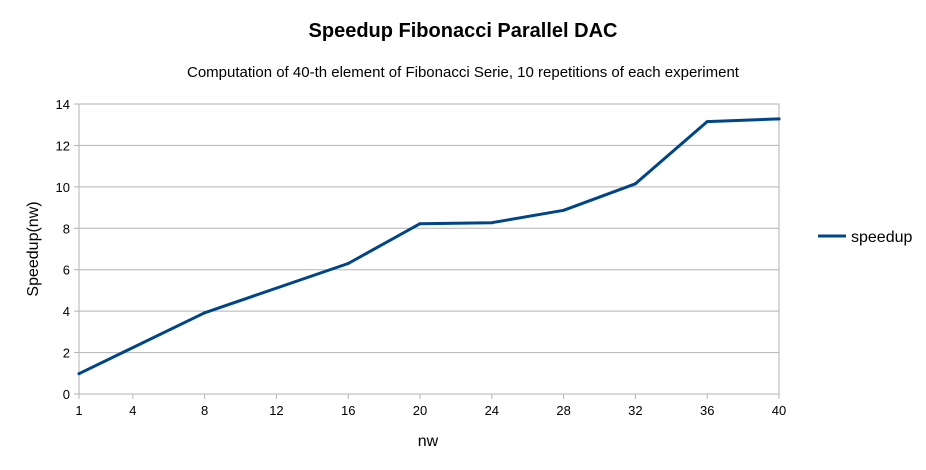 The width and height of the screenshot is (926, 470). Describe the element at coordinates (492, 410) in the screenshot. I see `x-tick-label: 24` at that location.